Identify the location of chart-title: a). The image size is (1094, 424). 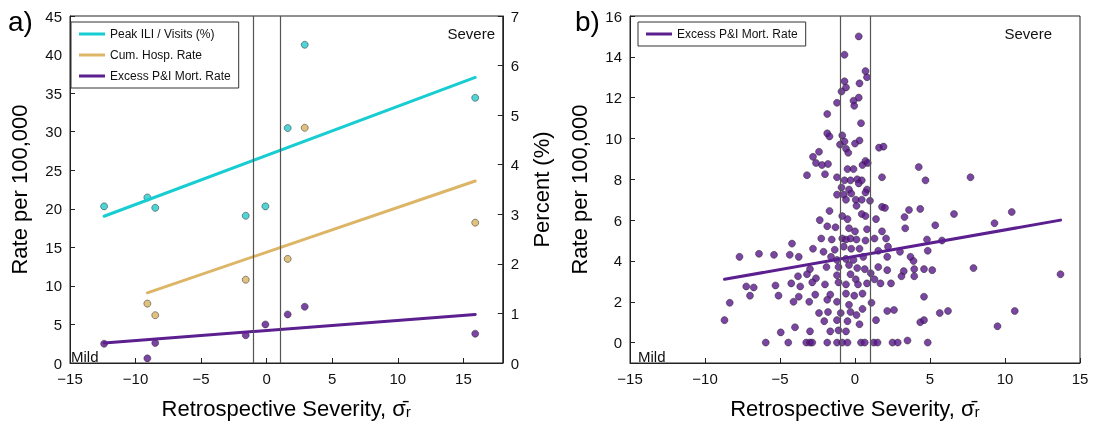
(20, 21).